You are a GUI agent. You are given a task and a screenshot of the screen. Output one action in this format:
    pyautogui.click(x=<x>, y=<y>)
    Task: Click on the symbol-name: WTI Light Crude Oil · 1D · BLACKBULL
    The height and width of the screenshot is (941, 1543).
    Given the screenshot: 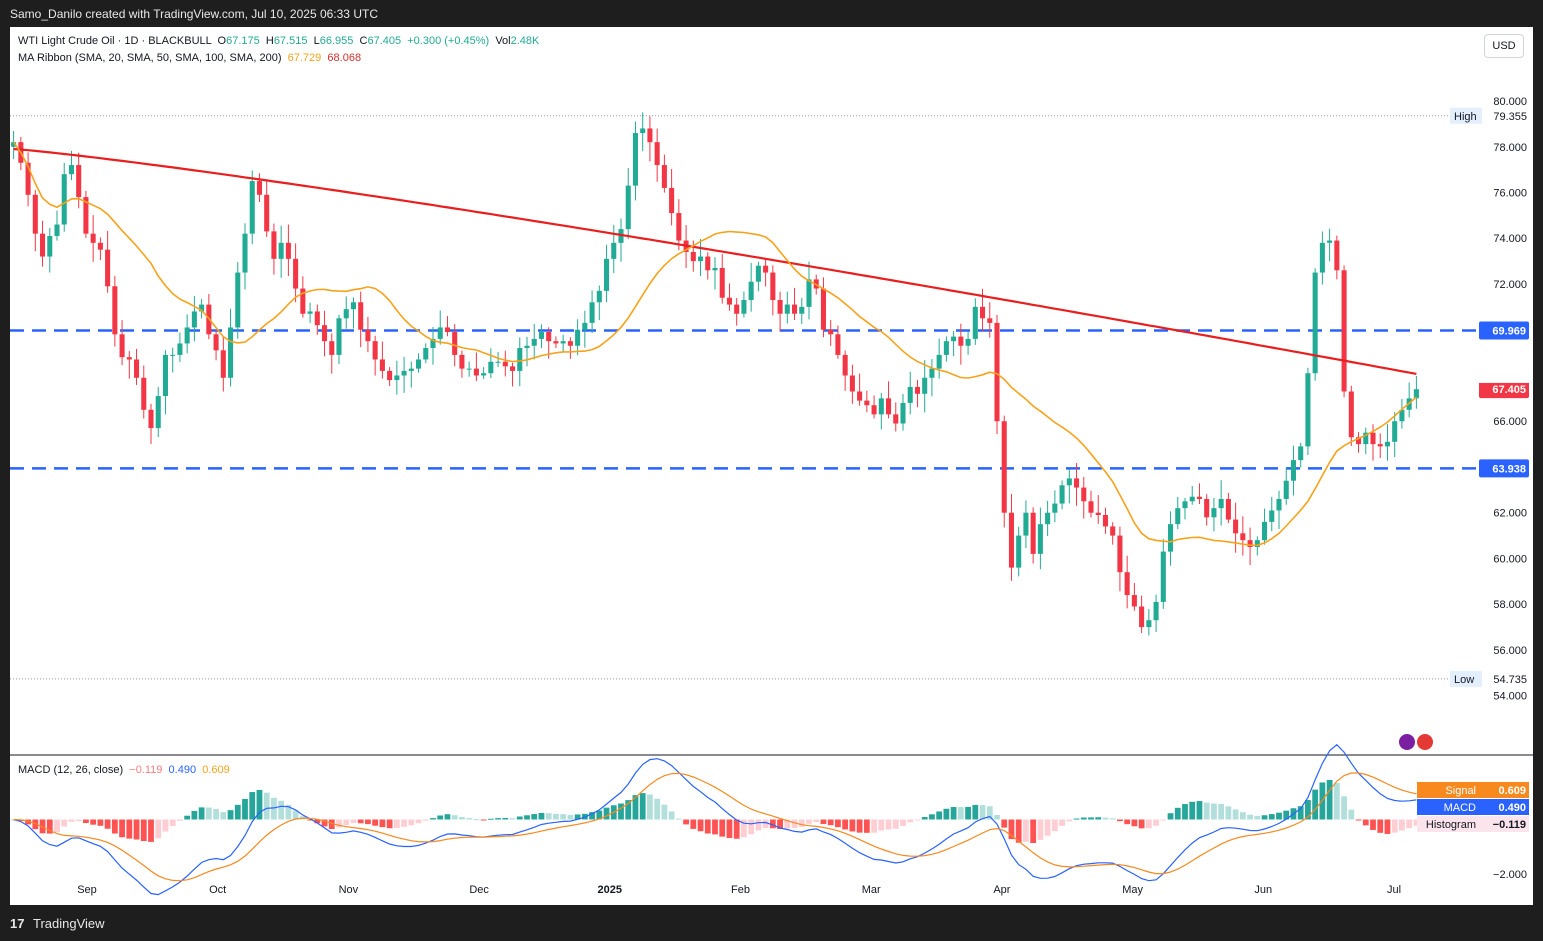 What is the action you would take?
    pyautogui.click(x=115, y=41)
    